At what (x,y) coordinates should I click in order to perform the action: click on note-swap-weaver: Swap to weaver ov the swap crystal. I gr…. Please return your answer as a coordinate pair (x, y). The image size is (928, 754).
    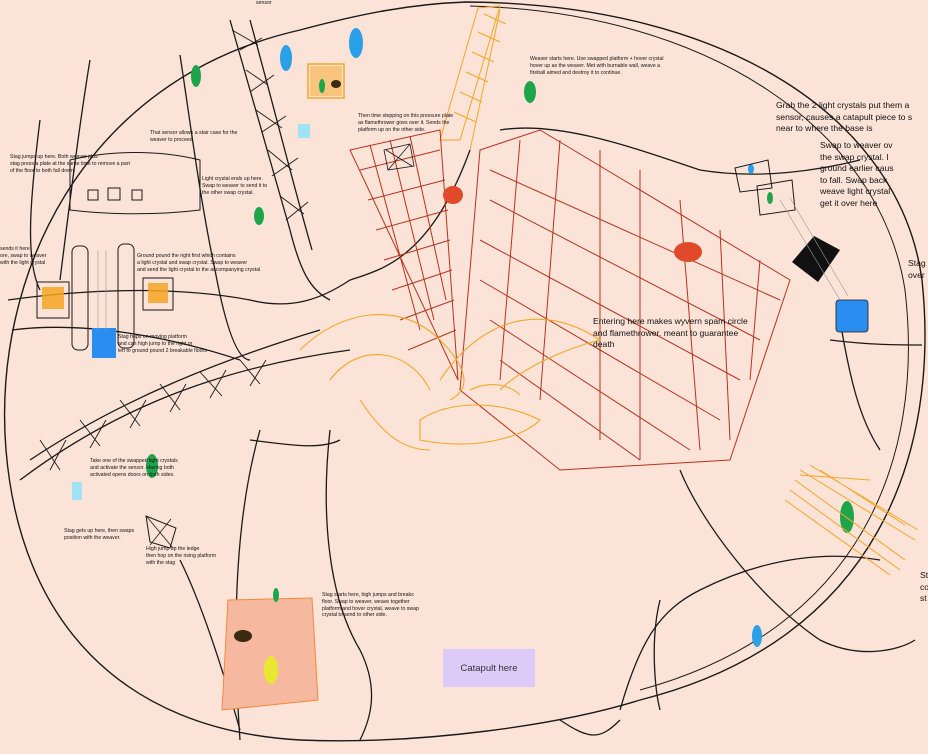
    Looking at the image, I should click on (857, 174).